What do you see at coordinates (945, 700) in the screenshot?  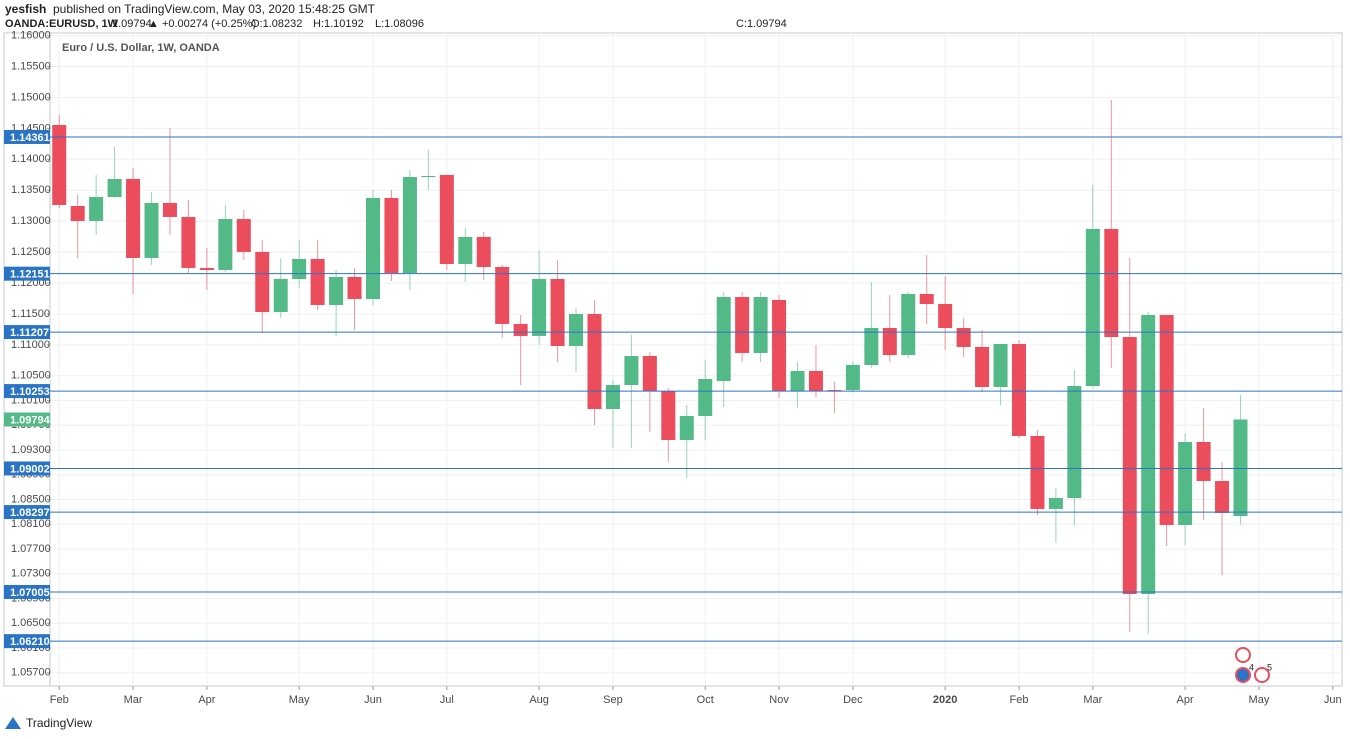 I see `x-tick-label: 2020` at bounding box center [945, 700].